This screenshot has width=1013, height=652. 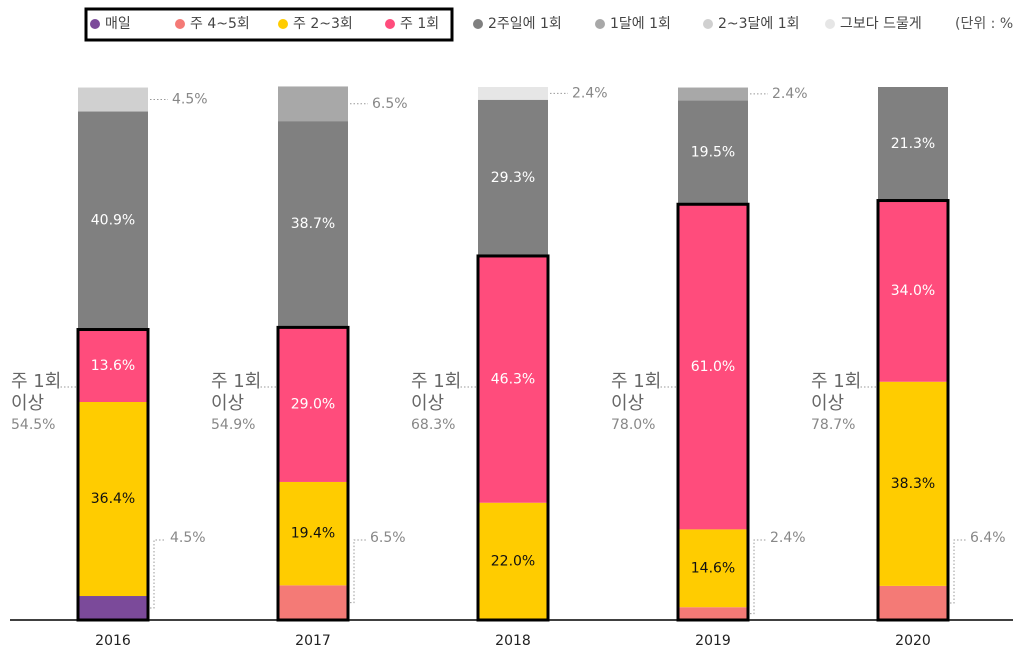 I want to click on legend-label: 주 2~3회, so click(x=323, y=24).